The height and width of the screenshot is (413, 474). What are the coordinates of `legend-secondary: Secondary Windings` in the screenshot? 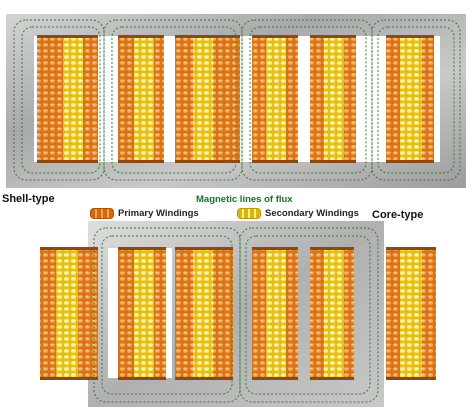 It's located at (298, 213).